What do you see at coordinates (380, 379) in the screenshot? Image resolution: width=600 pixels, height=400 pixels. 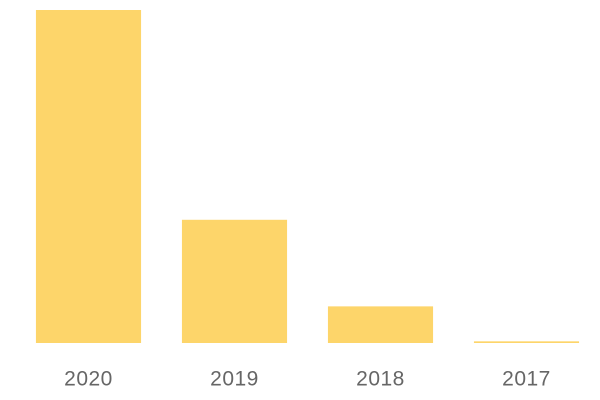 I see `x-tick-label: 2018` at bounding box center [380, 379].